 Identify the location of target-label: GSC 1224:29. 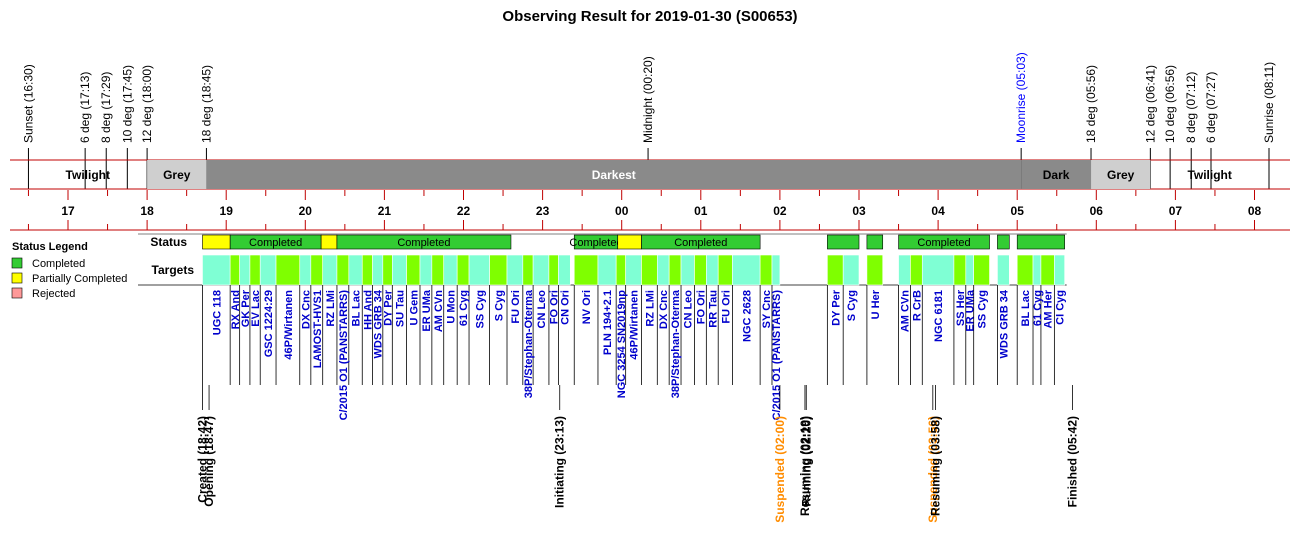
(269, 323).